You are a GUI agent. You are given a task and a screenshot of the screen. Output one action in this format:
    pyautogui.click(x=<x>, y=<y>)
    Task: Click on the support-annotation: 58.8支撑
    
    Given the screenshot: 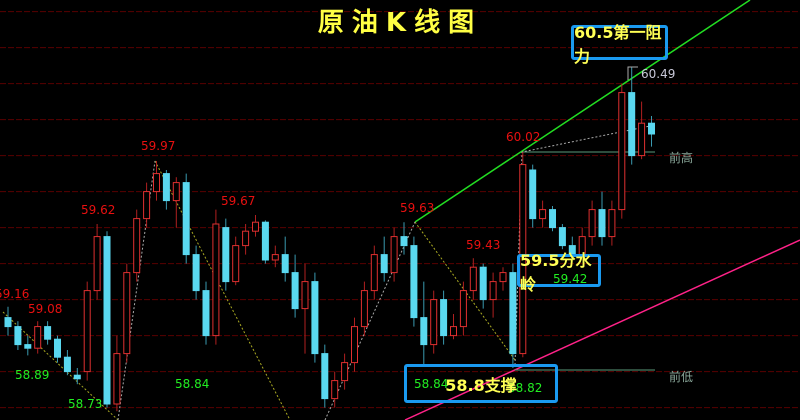 What is the action you would take?
    pyautogui.click(x=481, y=383)
    